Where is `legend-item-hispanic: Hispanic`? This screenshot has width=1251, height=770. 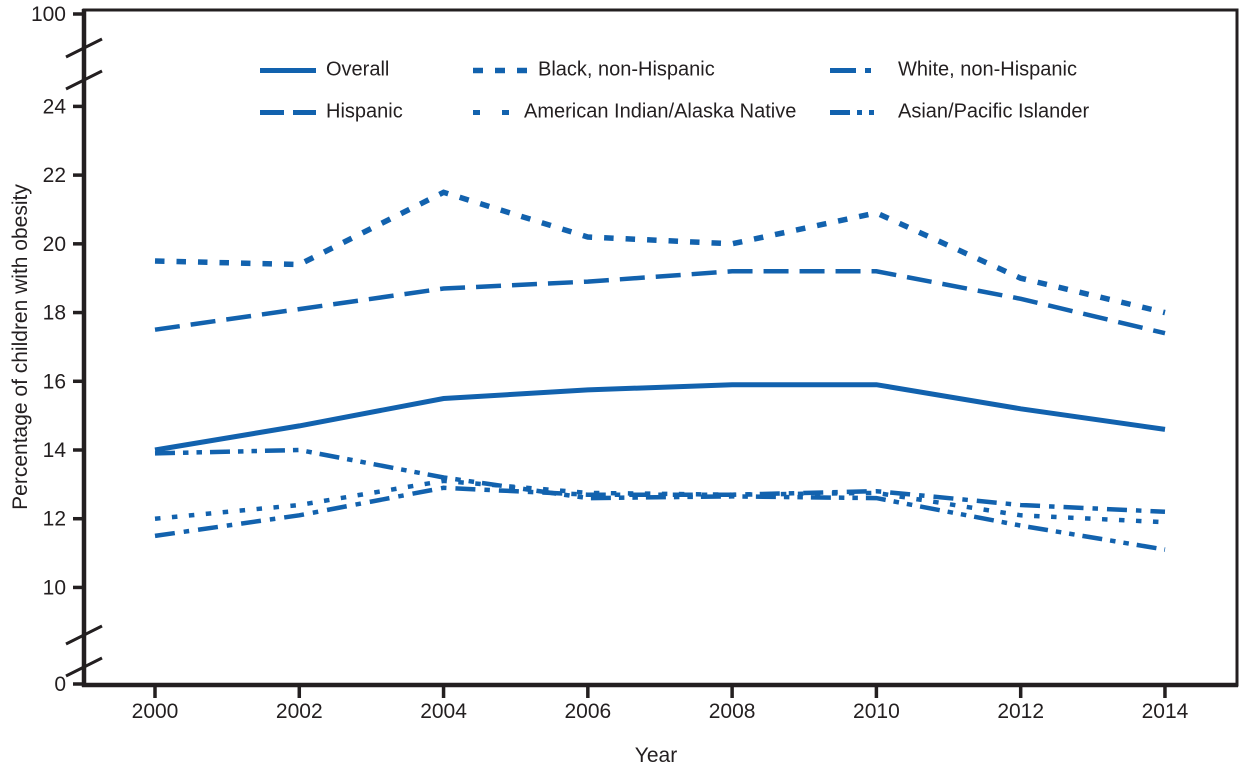 legend-item-hispanic: Hispanic is located at coordinates (331, 112).